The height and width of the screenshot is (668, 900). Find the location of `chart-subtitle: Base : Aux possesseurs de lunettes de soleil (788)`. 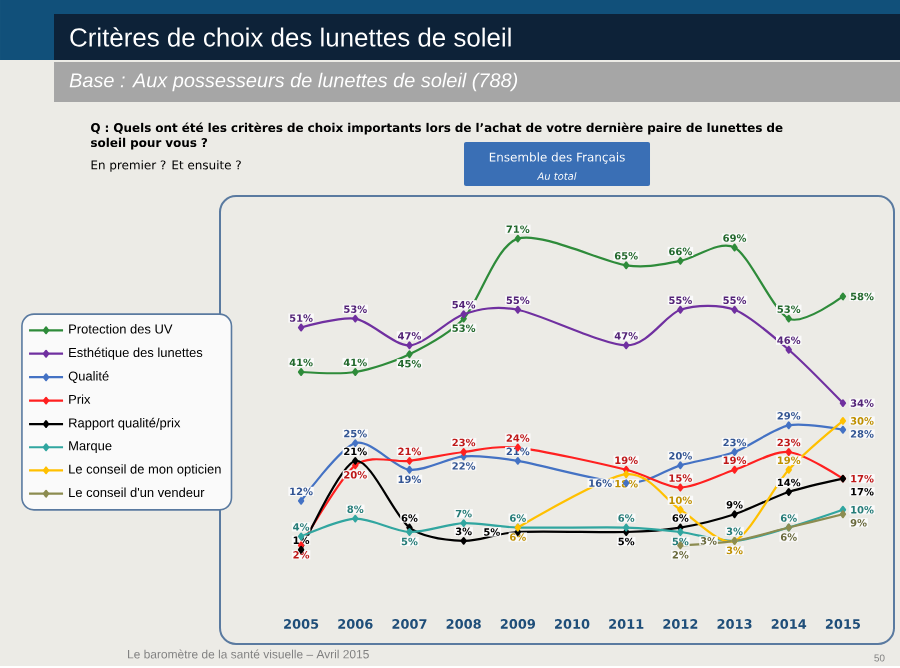

chart-subtitle: Base : Aux possesseurs de lunettes de soleil (788) is located at coordinates (293, 82).